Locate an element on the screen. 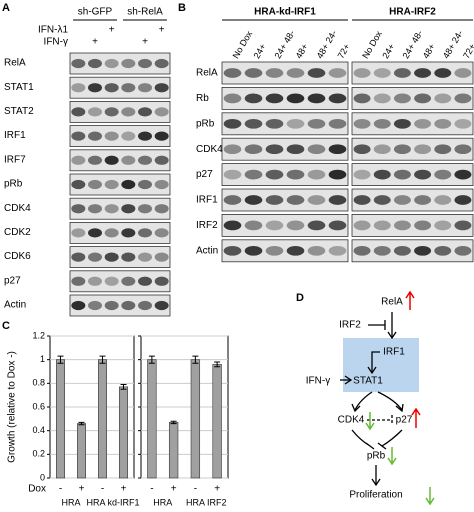 This screenshot has height=512, width=474. regulation-arrows is located at coordinates (400, 398).